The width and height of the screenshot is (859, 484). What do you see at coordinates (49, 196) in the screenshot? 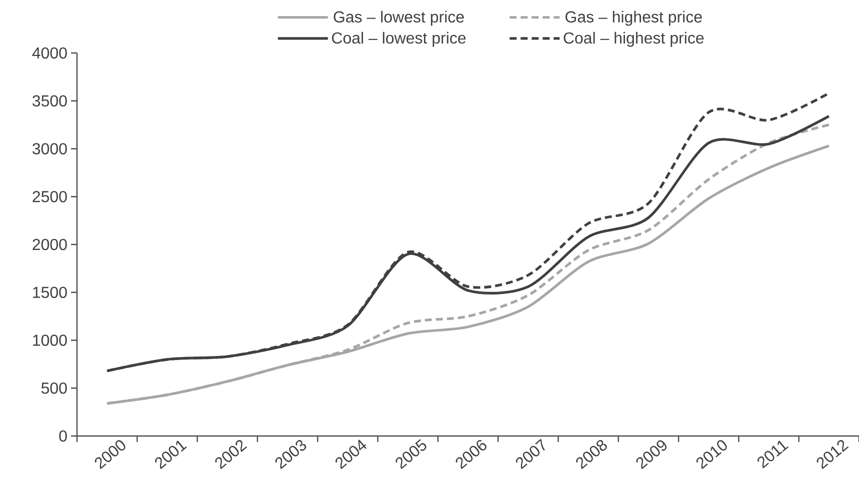
I see `y-tick-label: 2500` at bounding box center [49, 196].